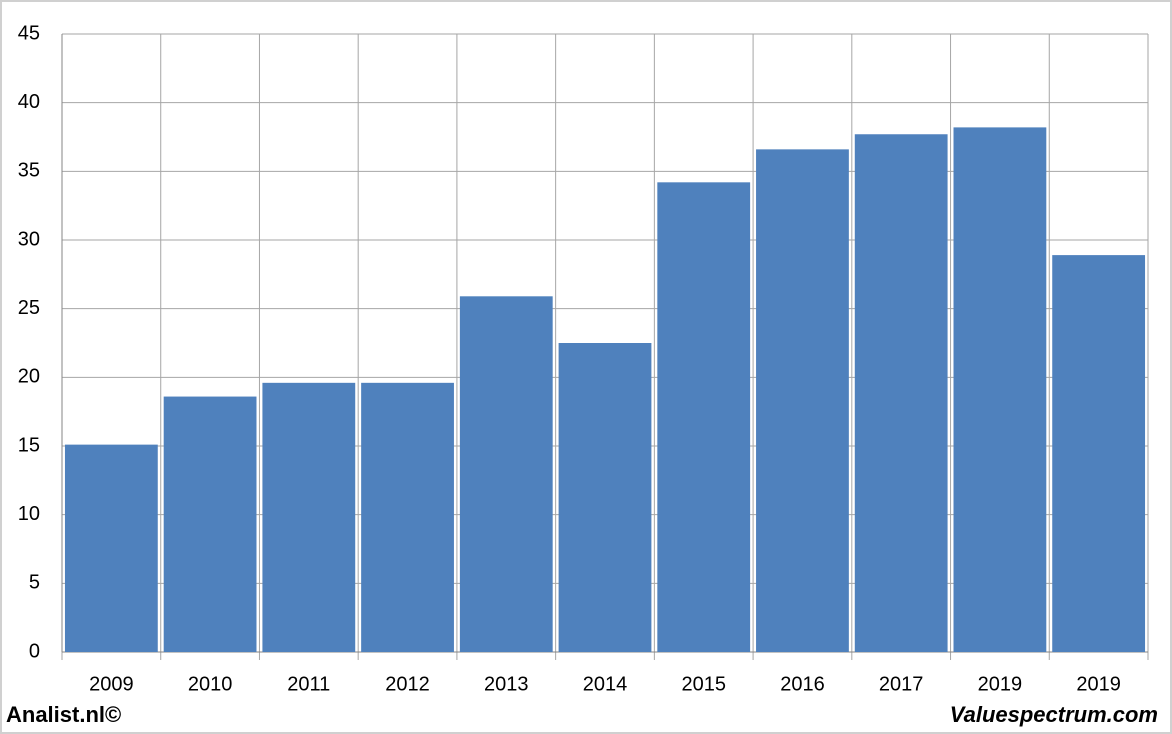 This screenshot has height=734, width=1172. Describe the element at coordinates (29, 308) in the screenshot. I see `y-tick-label: 25` at that location.